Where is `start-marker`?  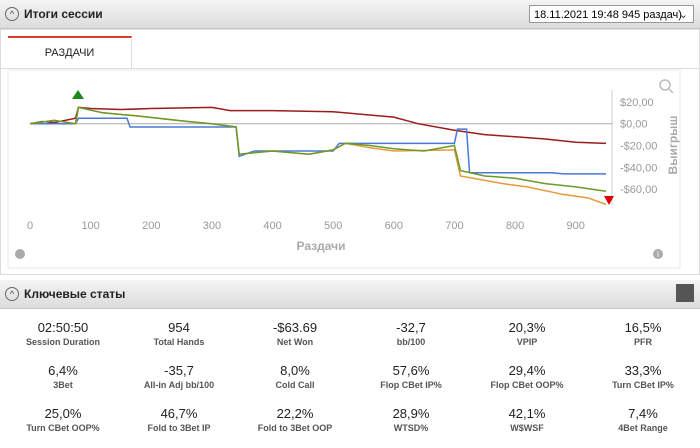 start-marker is located at coordinates (78, 94).